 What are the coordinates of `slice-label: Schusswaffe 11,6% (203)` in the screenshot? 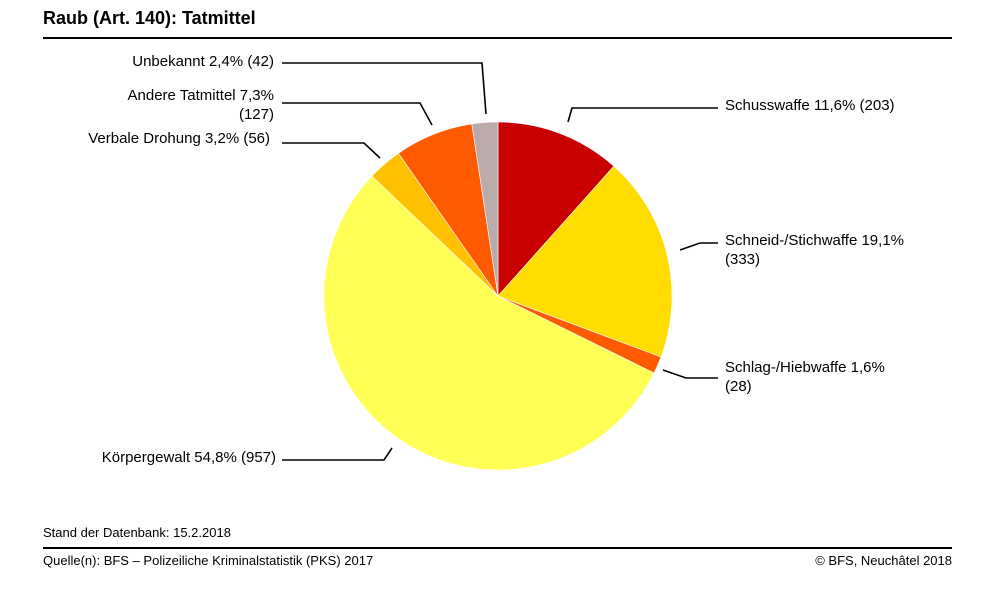 It's located at (810, 105).